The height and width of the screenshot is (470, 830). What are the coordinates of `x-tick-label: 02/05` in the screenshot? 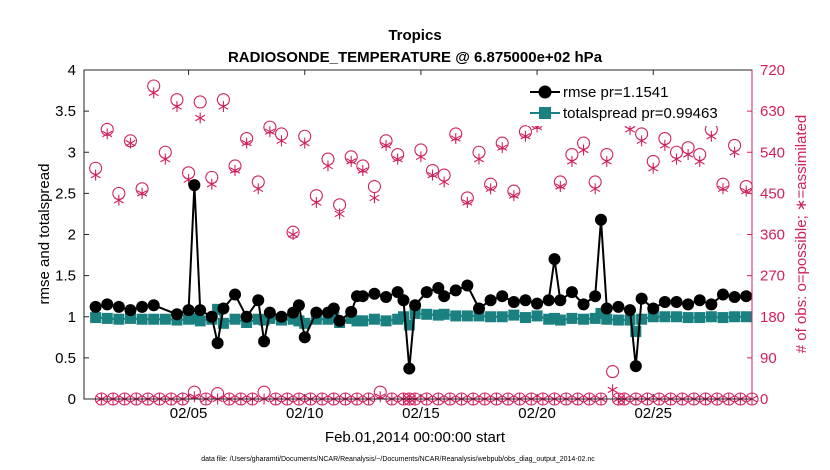 It's located at (189, 413).